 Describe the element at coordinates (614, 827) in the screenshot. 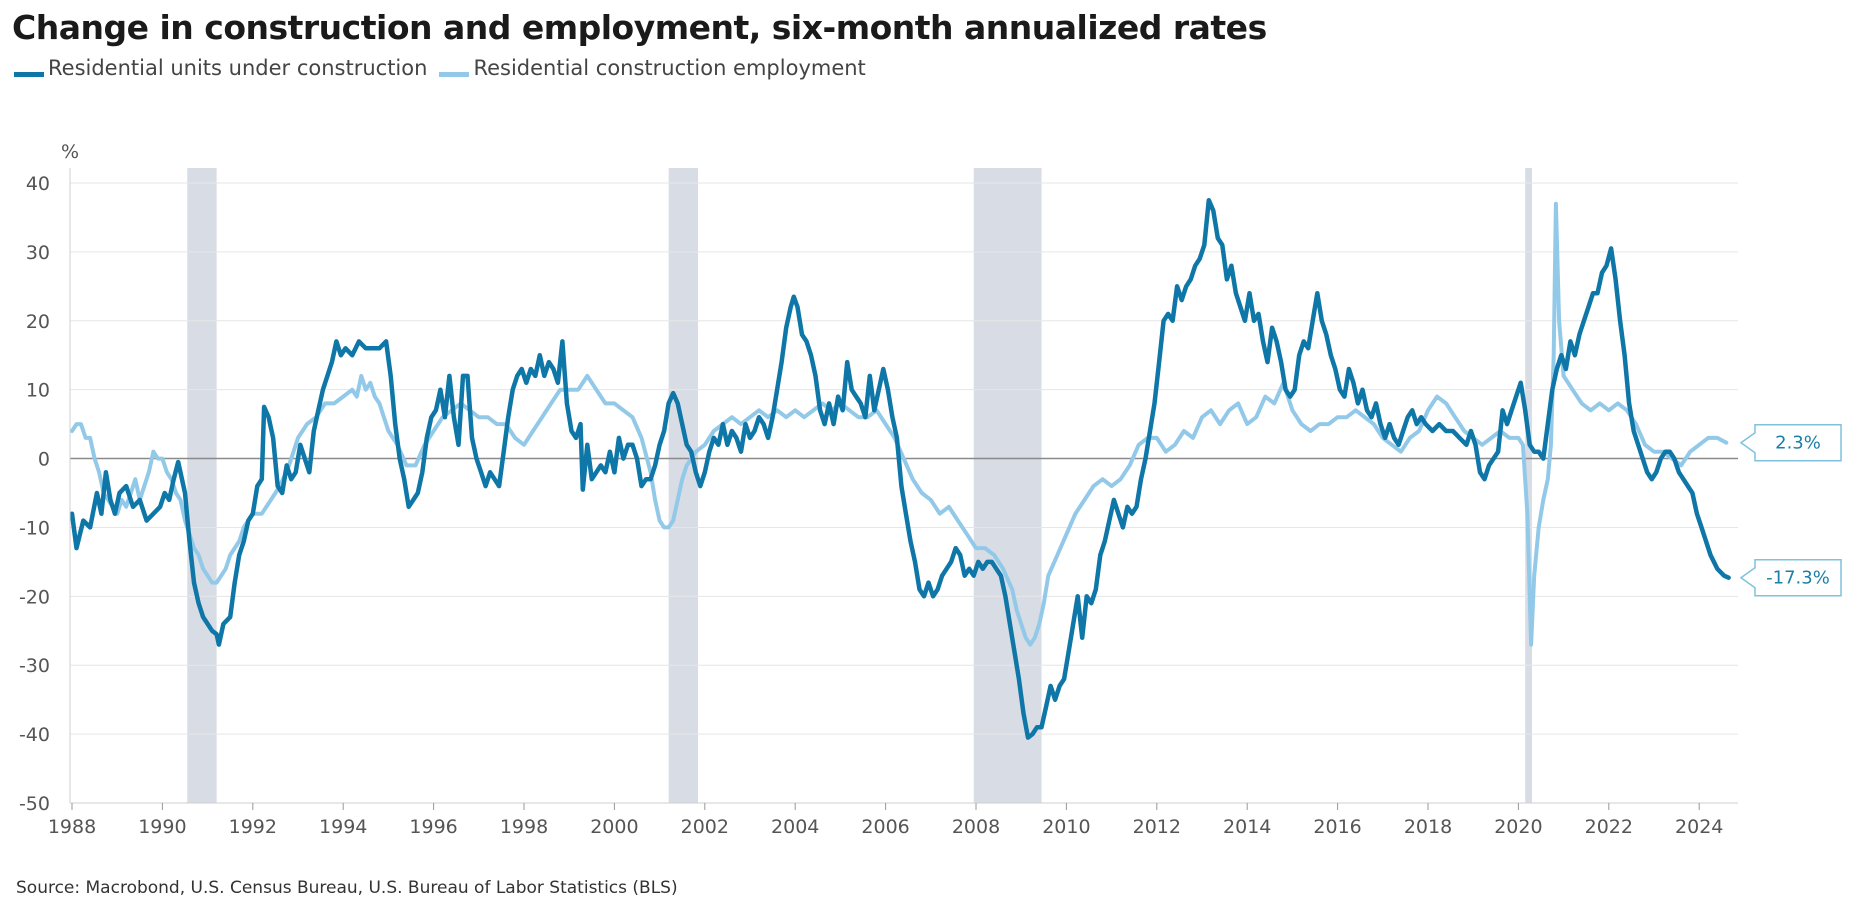

I see `x-tick-label: 2000` at that location.